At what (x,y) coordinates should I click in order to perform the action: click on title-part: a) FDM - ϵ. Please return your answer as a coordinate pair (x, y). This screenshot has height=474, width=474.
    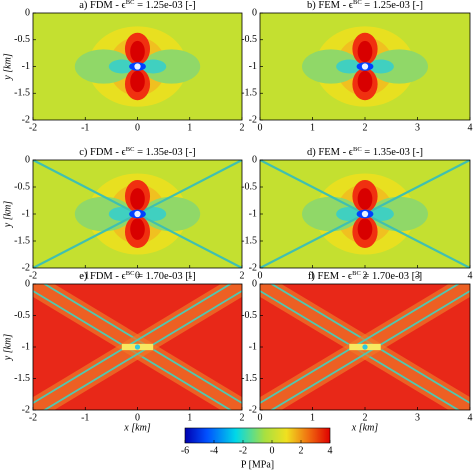
    Looking at the image, I should click on (102, 5).